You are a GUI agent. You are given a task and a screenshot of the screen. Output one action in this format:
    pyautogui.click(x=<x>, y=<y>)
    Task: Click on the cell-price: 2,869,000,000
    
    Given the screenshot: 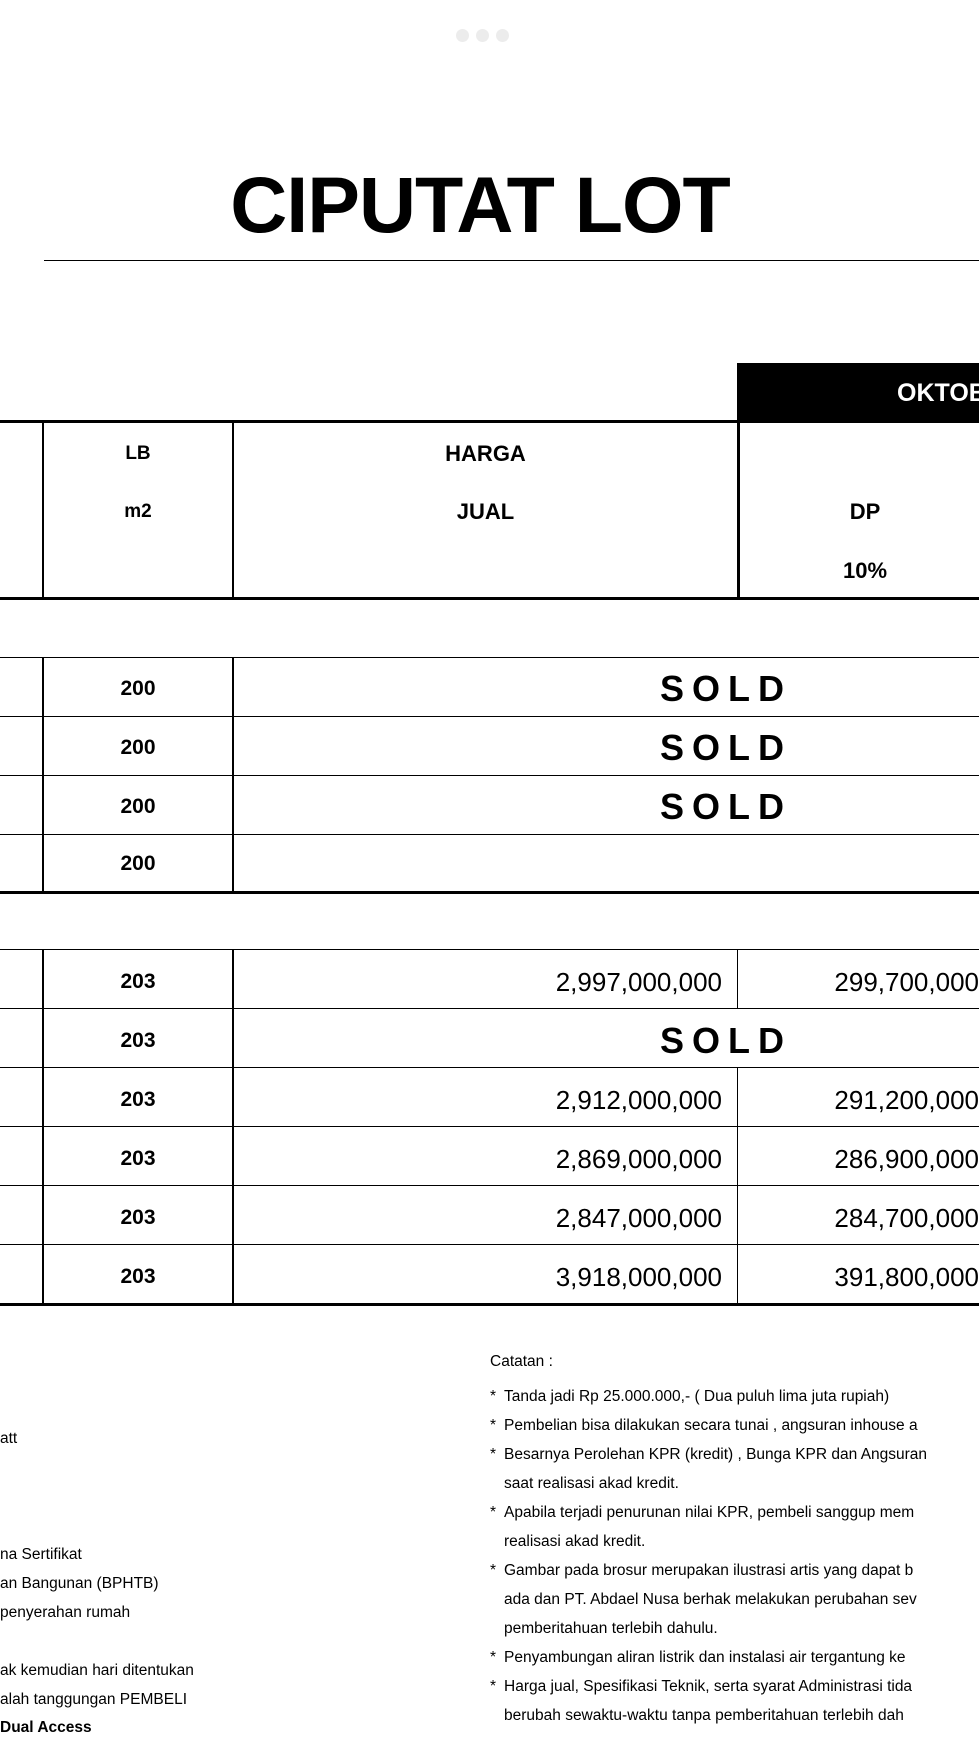 What is the action you would take?
    pyautogui.click(x=638, y=1159)
    